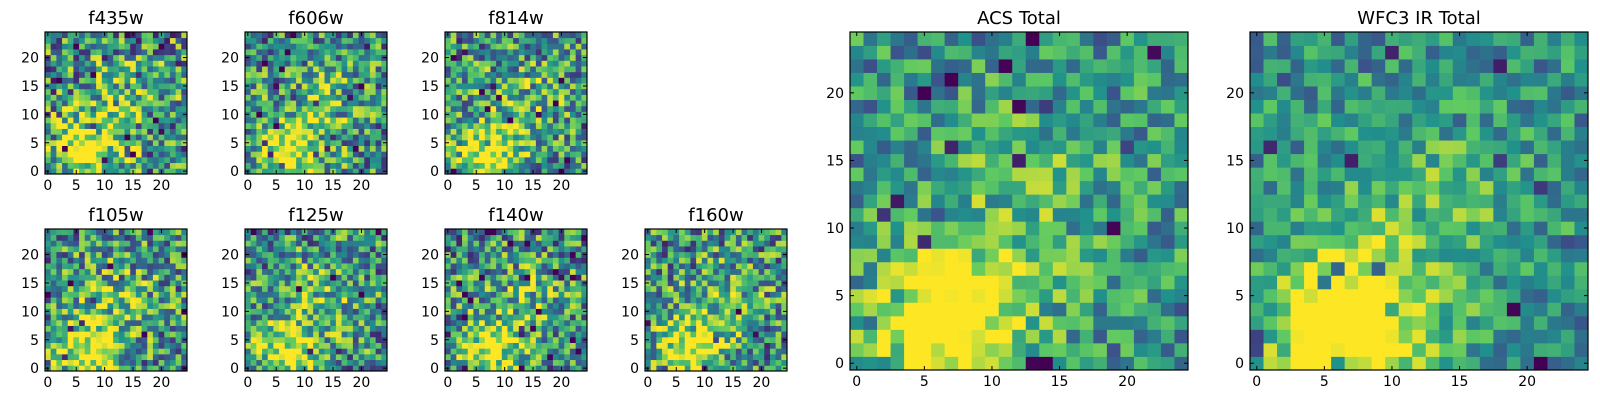 The image size is (1600, 400). Describe the element at coordinates (105, 186) in the screenshot. I see `x-tick-label: 10` at that location.